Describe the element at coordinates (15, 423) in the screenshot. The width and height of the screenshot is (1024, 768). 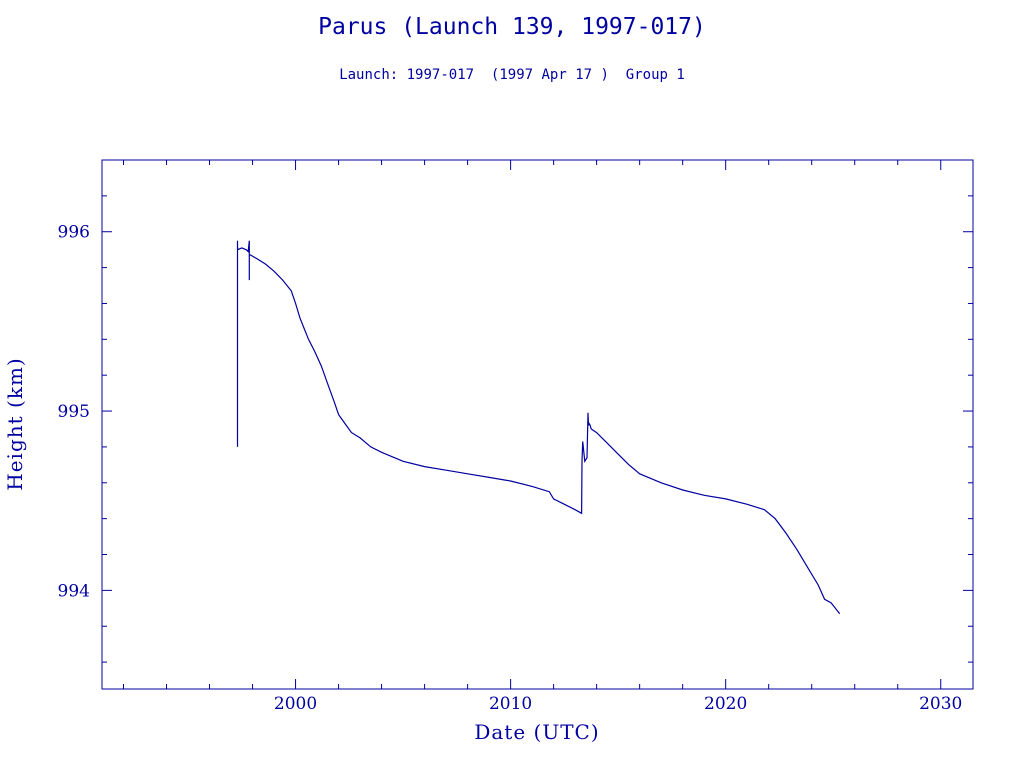
I see `y-axis-label: Height (km)` at that location.